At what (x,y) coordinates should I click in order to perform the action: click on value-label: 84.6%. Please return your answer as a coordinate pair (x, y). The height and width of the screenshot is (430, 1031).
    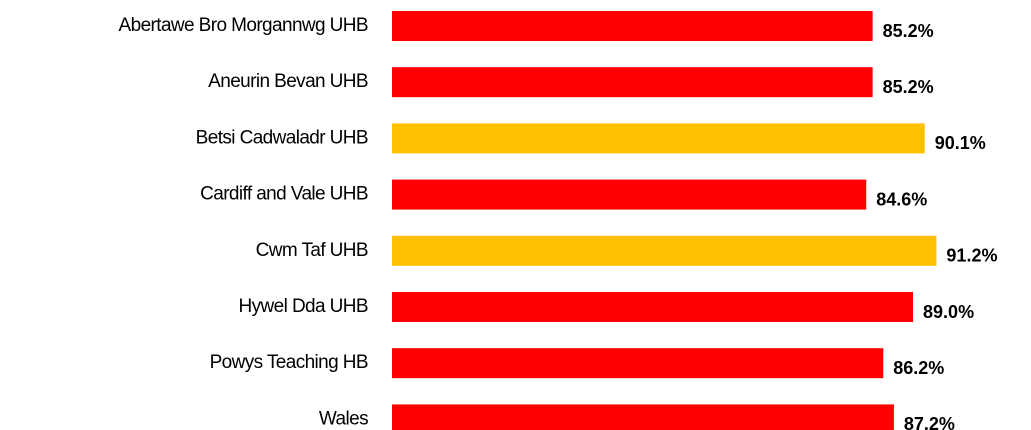
    Looking at the image, I should click on (901, 199).